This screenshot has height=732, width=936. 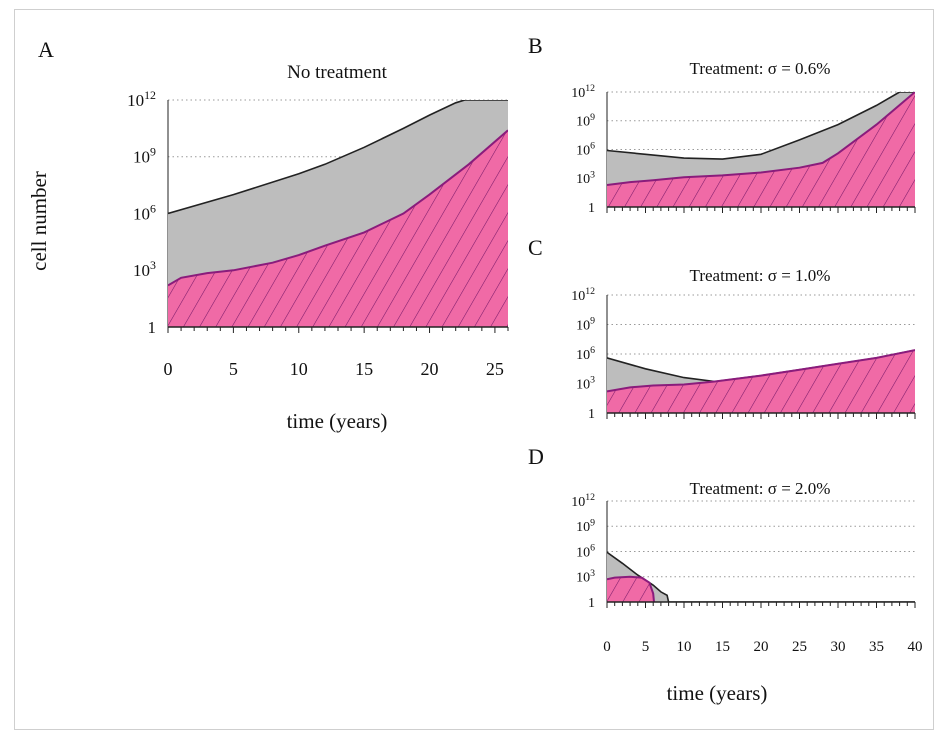 What do you see at coordinates (915, 647) in the screenshot?
I see `x-tick-label: 40` at bounding box center [915, 647].